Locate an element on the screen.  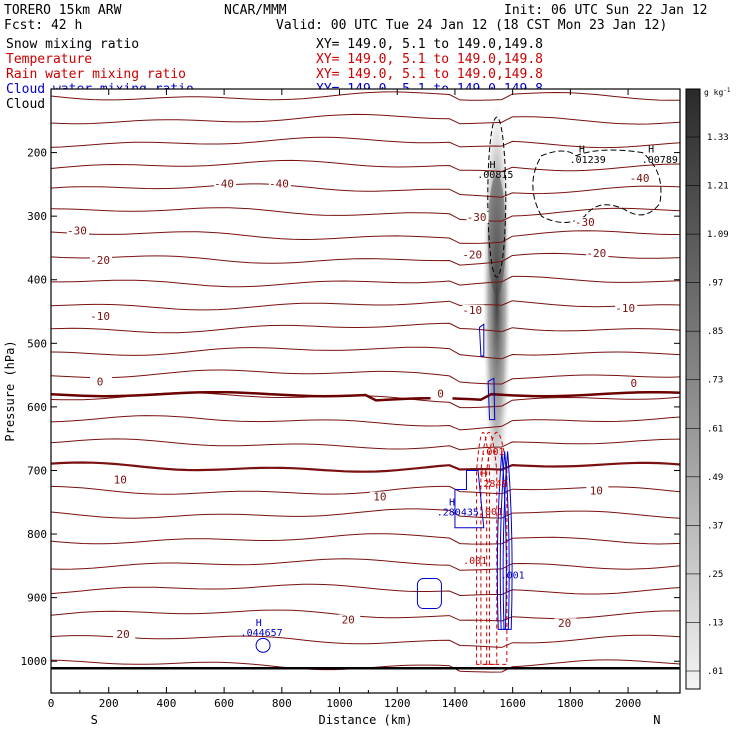
y-tick-label: 1000 is located at coordinates (34, 661).